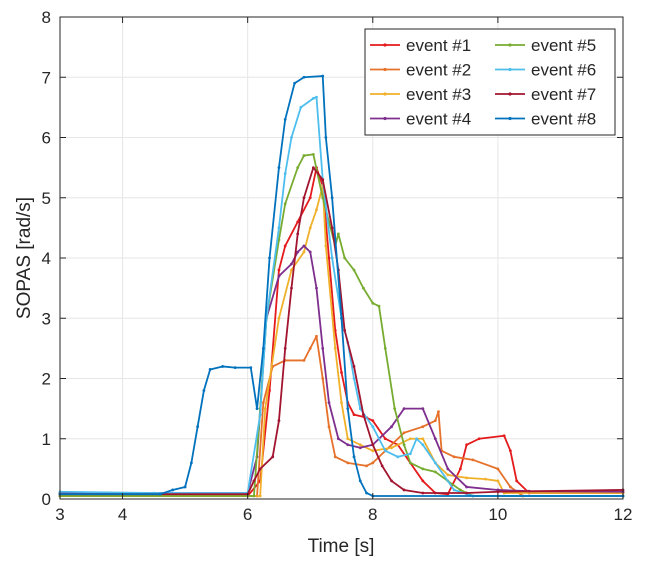  I want to click on y-tick-label: 6, so click(46, 138).